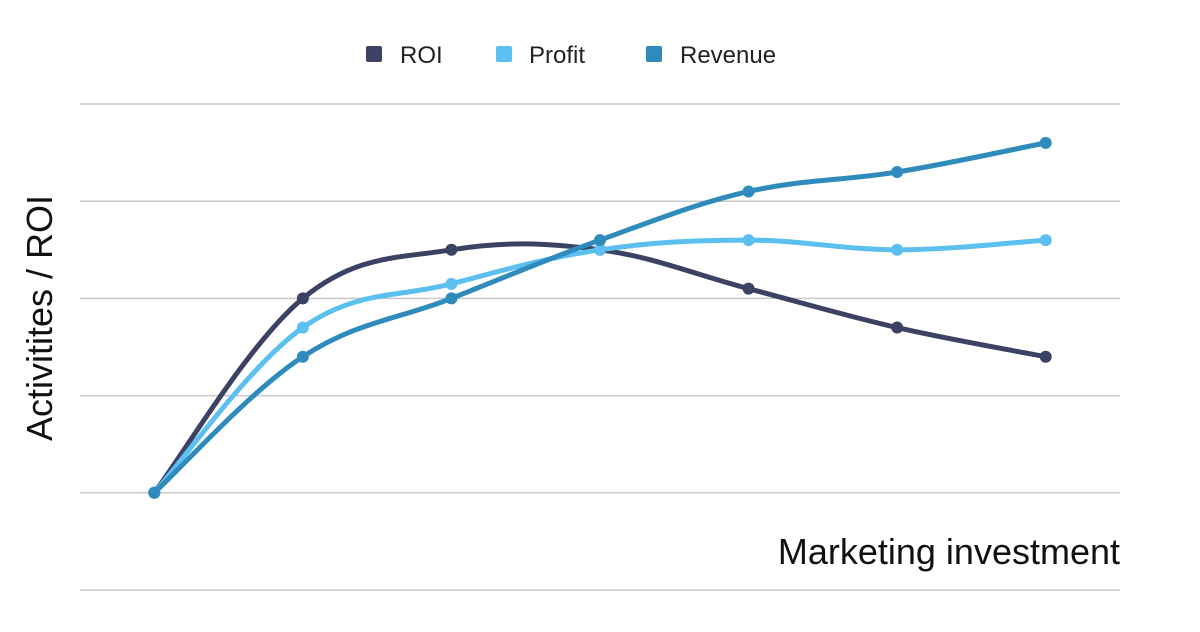  Describe the element at coordinates (374, 54) in the screenshot. I see `legend-swatch-roi` at that location.